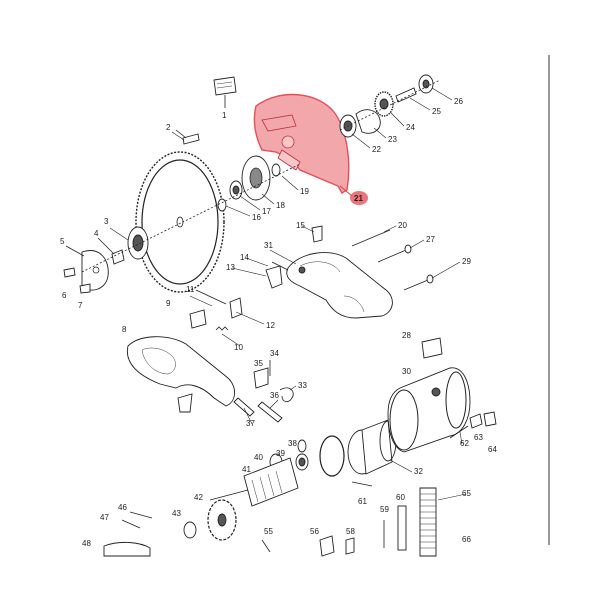 Image resolution: width=600 pixels, height=600 pixels. I want to click on label-56: 56, so click(314, 531).